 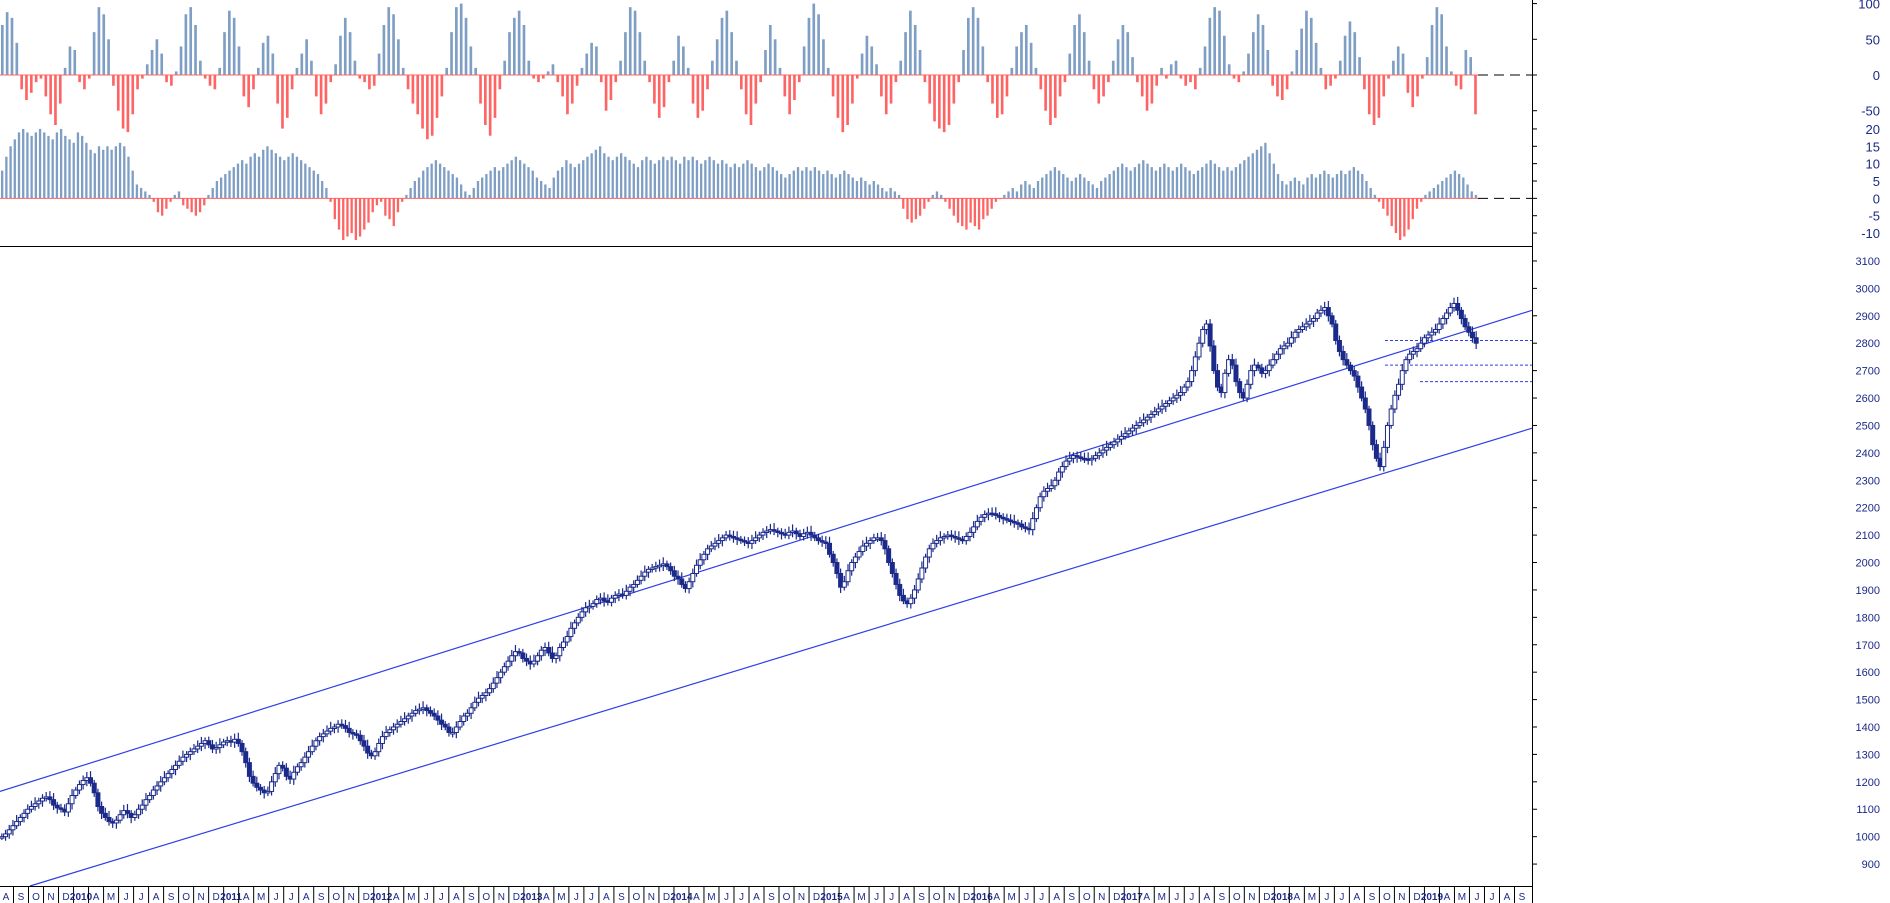 I want to click on price-ytick-label: 2000, so click(x=1868, y=564).